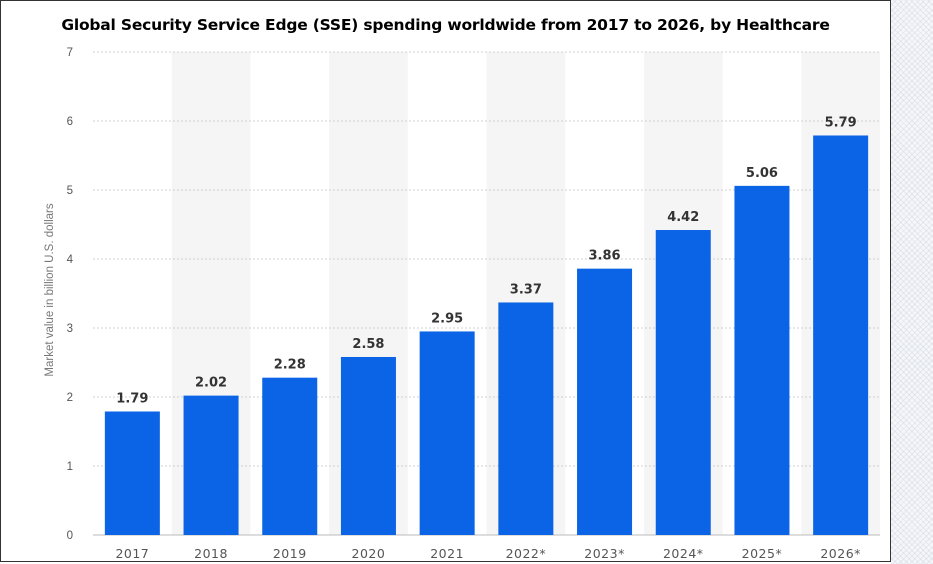 The height and width of the screenshot is (564, 933). Describe the element at coordinates (132, 553) in the screenshot. I see `x-tick-label: 2017` at that location.